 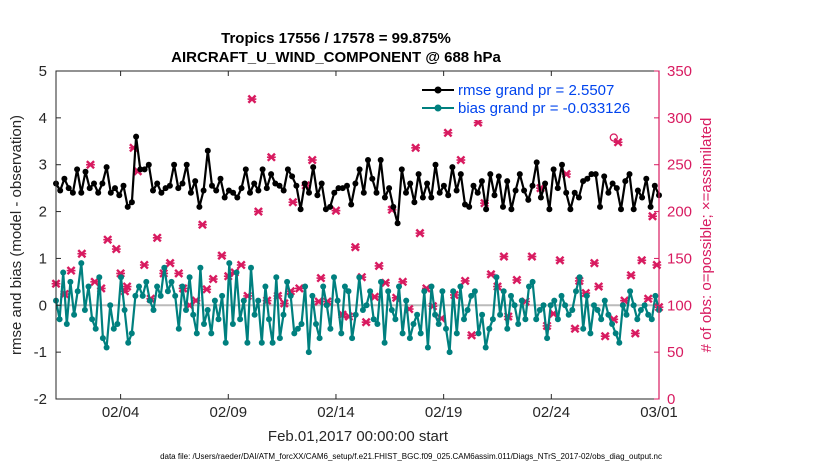 What do you see at coordinates (43, 71) in the screenshot?
I see `y-tick-label: 5` at bounding box center [43, 71].